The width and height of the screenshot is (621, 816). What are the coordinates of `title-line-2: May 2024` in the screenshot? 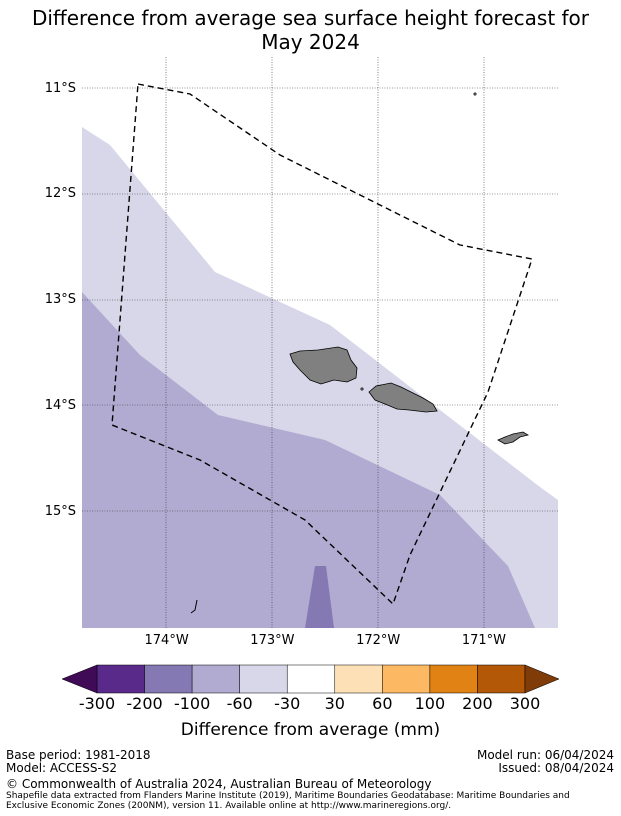 It's located at (310, 42).